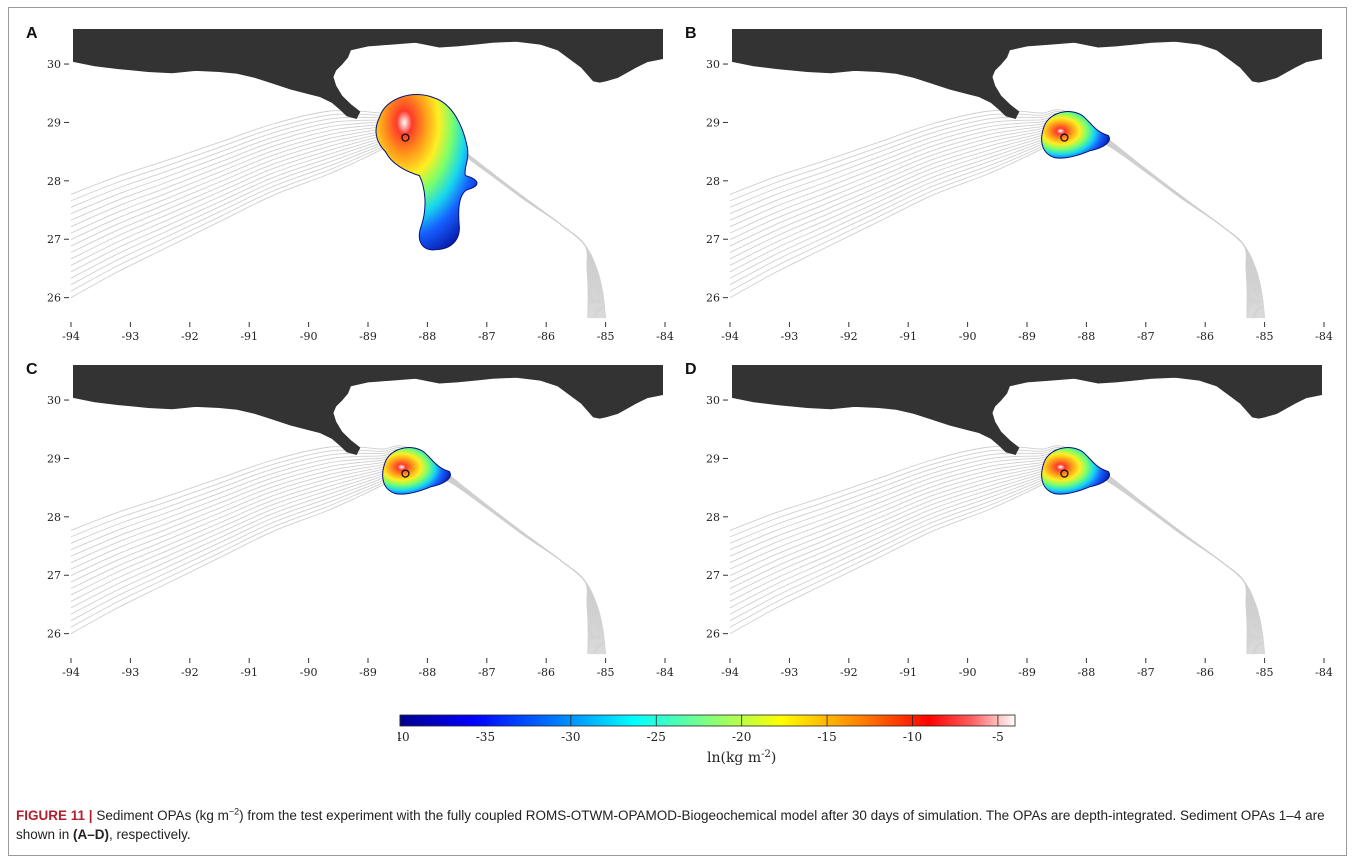  I want to click on panel-letter: C, so click(32, 369).